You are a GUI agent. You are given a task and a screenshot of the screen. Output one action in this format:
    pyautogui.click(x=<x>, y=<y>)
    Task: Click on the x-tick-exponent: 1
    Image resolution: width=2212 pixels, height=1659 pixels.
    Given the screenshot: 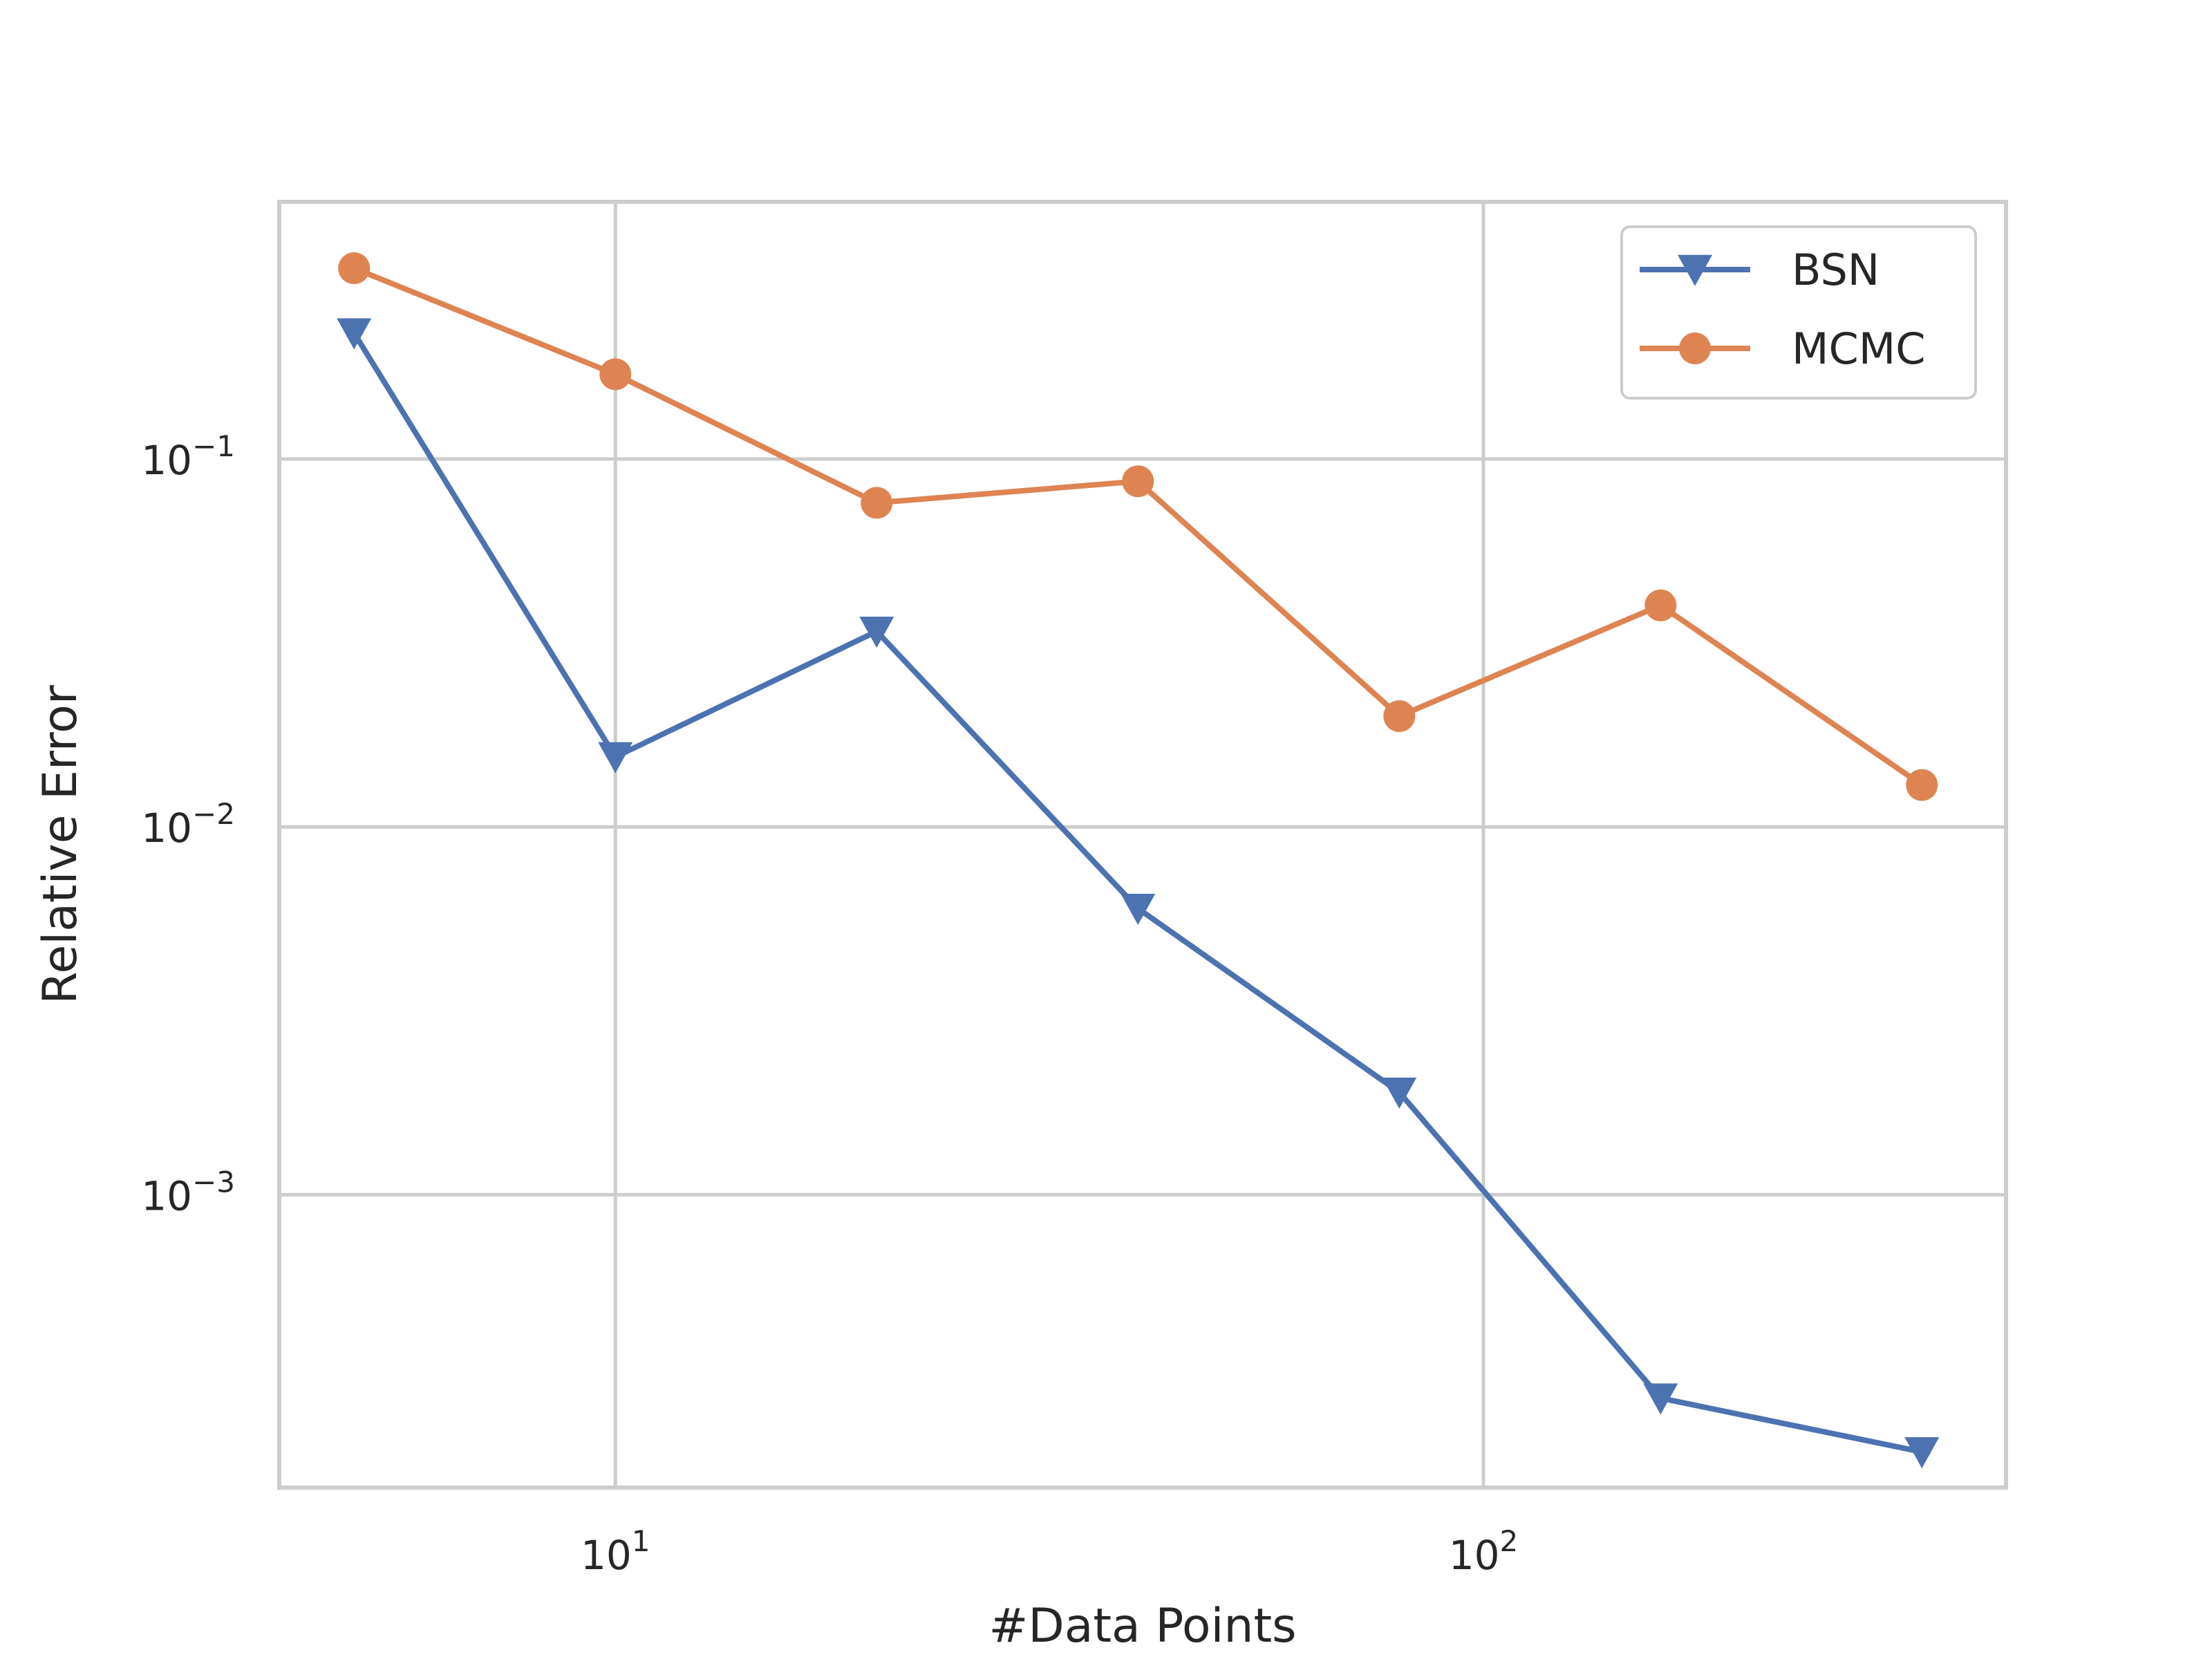 What is the action you would take?
    pyautogui.click(x=641, y=1541)
    